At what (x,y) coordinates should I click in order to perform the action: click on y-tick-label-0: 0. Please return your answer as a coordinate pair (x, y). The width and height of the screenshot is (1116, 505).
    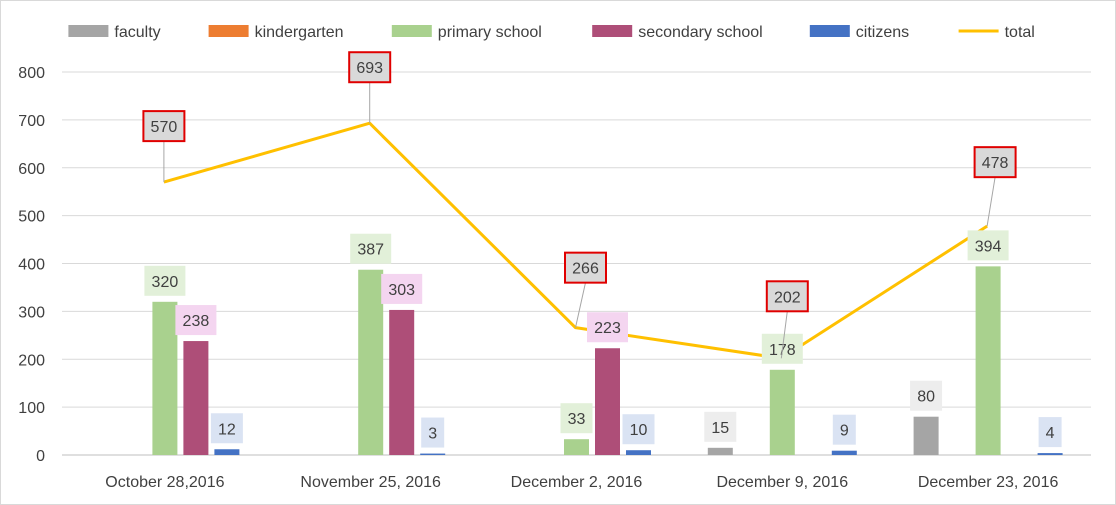
    Looking at the image, I should click on (40, 456).